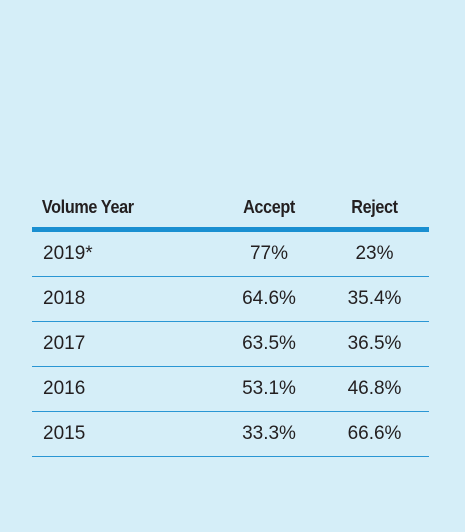  What do you see at coordinates (230, 434) in the screenshot?
I see `table-row: 2015 33.3% 66.6%` at bounding box center [230, 434].